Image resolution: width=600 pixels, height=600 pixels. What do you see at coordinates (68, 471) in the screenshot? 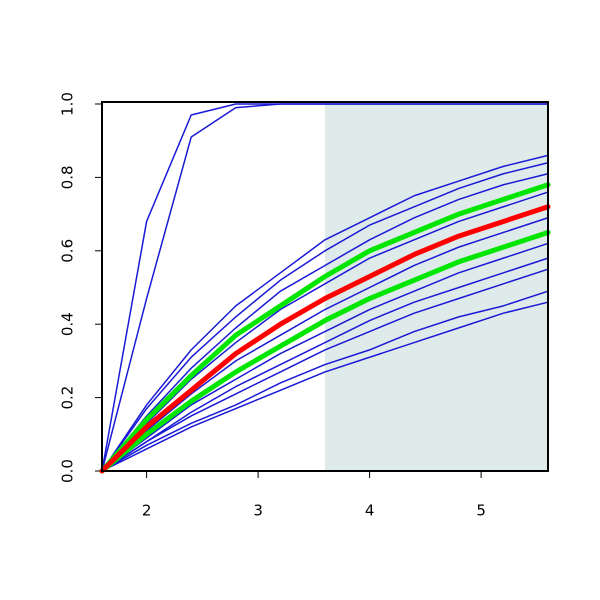
I see `y-tick-label: 0.0` at bounding box center [68, 471].